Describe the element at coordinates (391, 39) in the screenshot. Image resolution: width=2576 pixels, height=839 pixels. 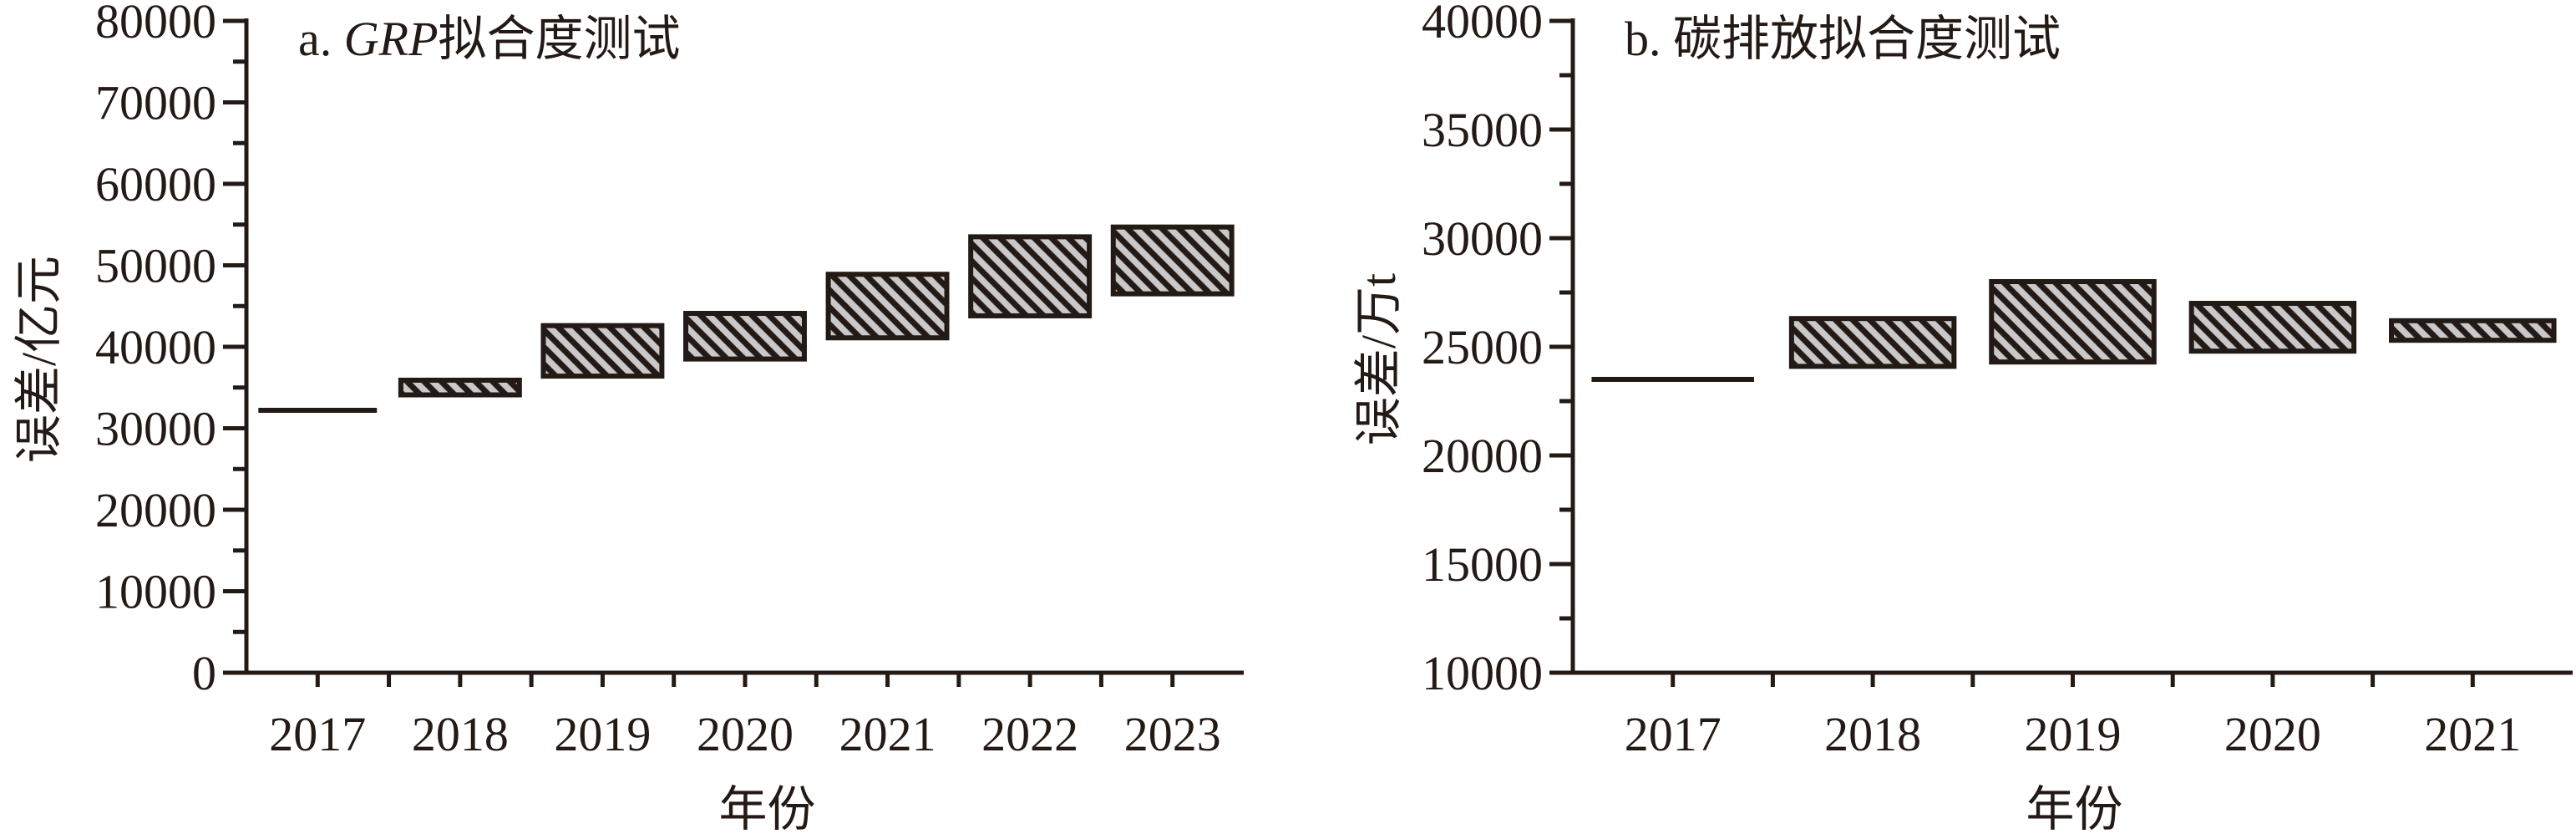
I see `panel-title-part: GRP` at that location.